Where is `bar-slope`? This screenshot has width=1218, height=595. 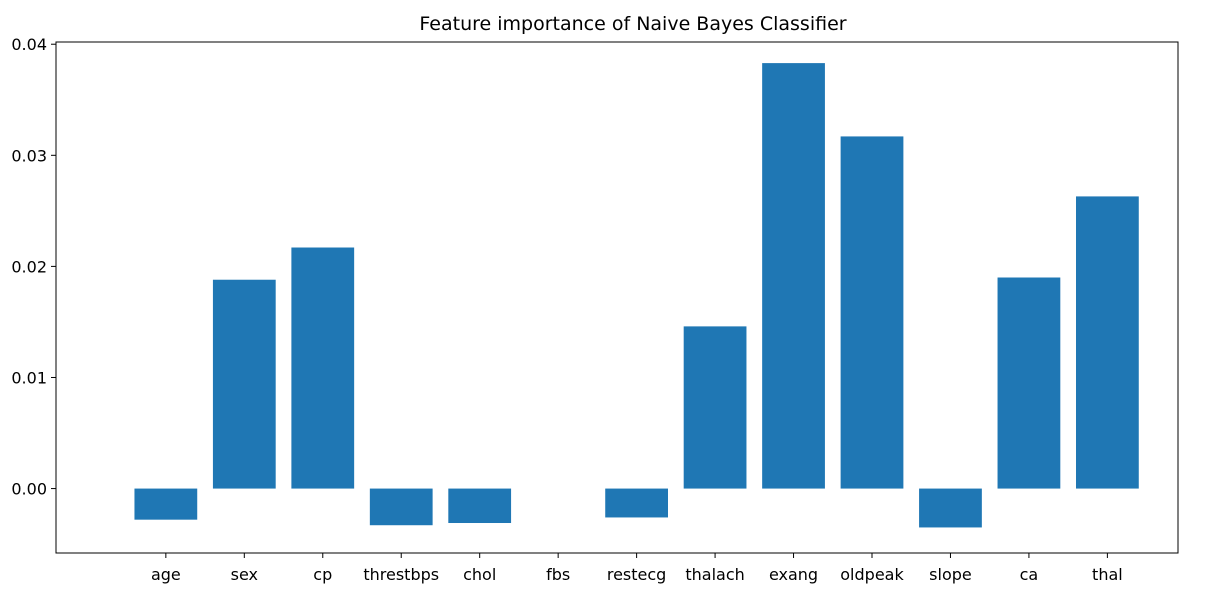
bar-slope is located at coordinates (950, 508).